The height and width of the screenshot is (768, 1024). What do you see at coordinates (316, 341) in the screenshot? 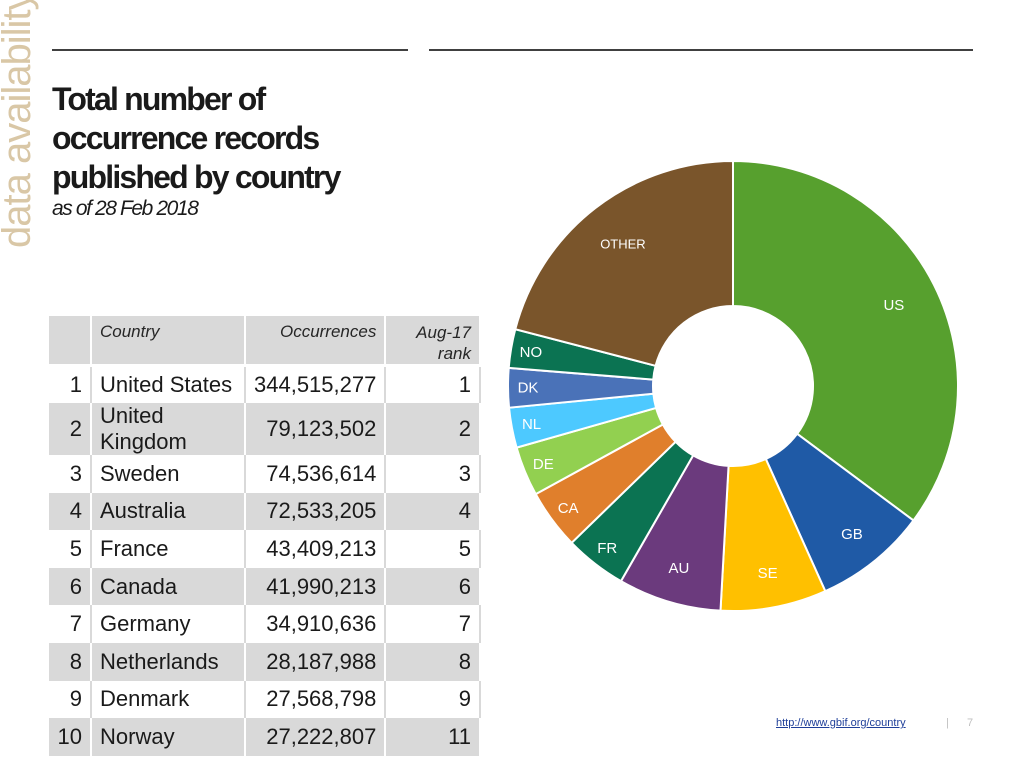
I see `header-occurrences: Occurrences` at bounding box center [316, 341].